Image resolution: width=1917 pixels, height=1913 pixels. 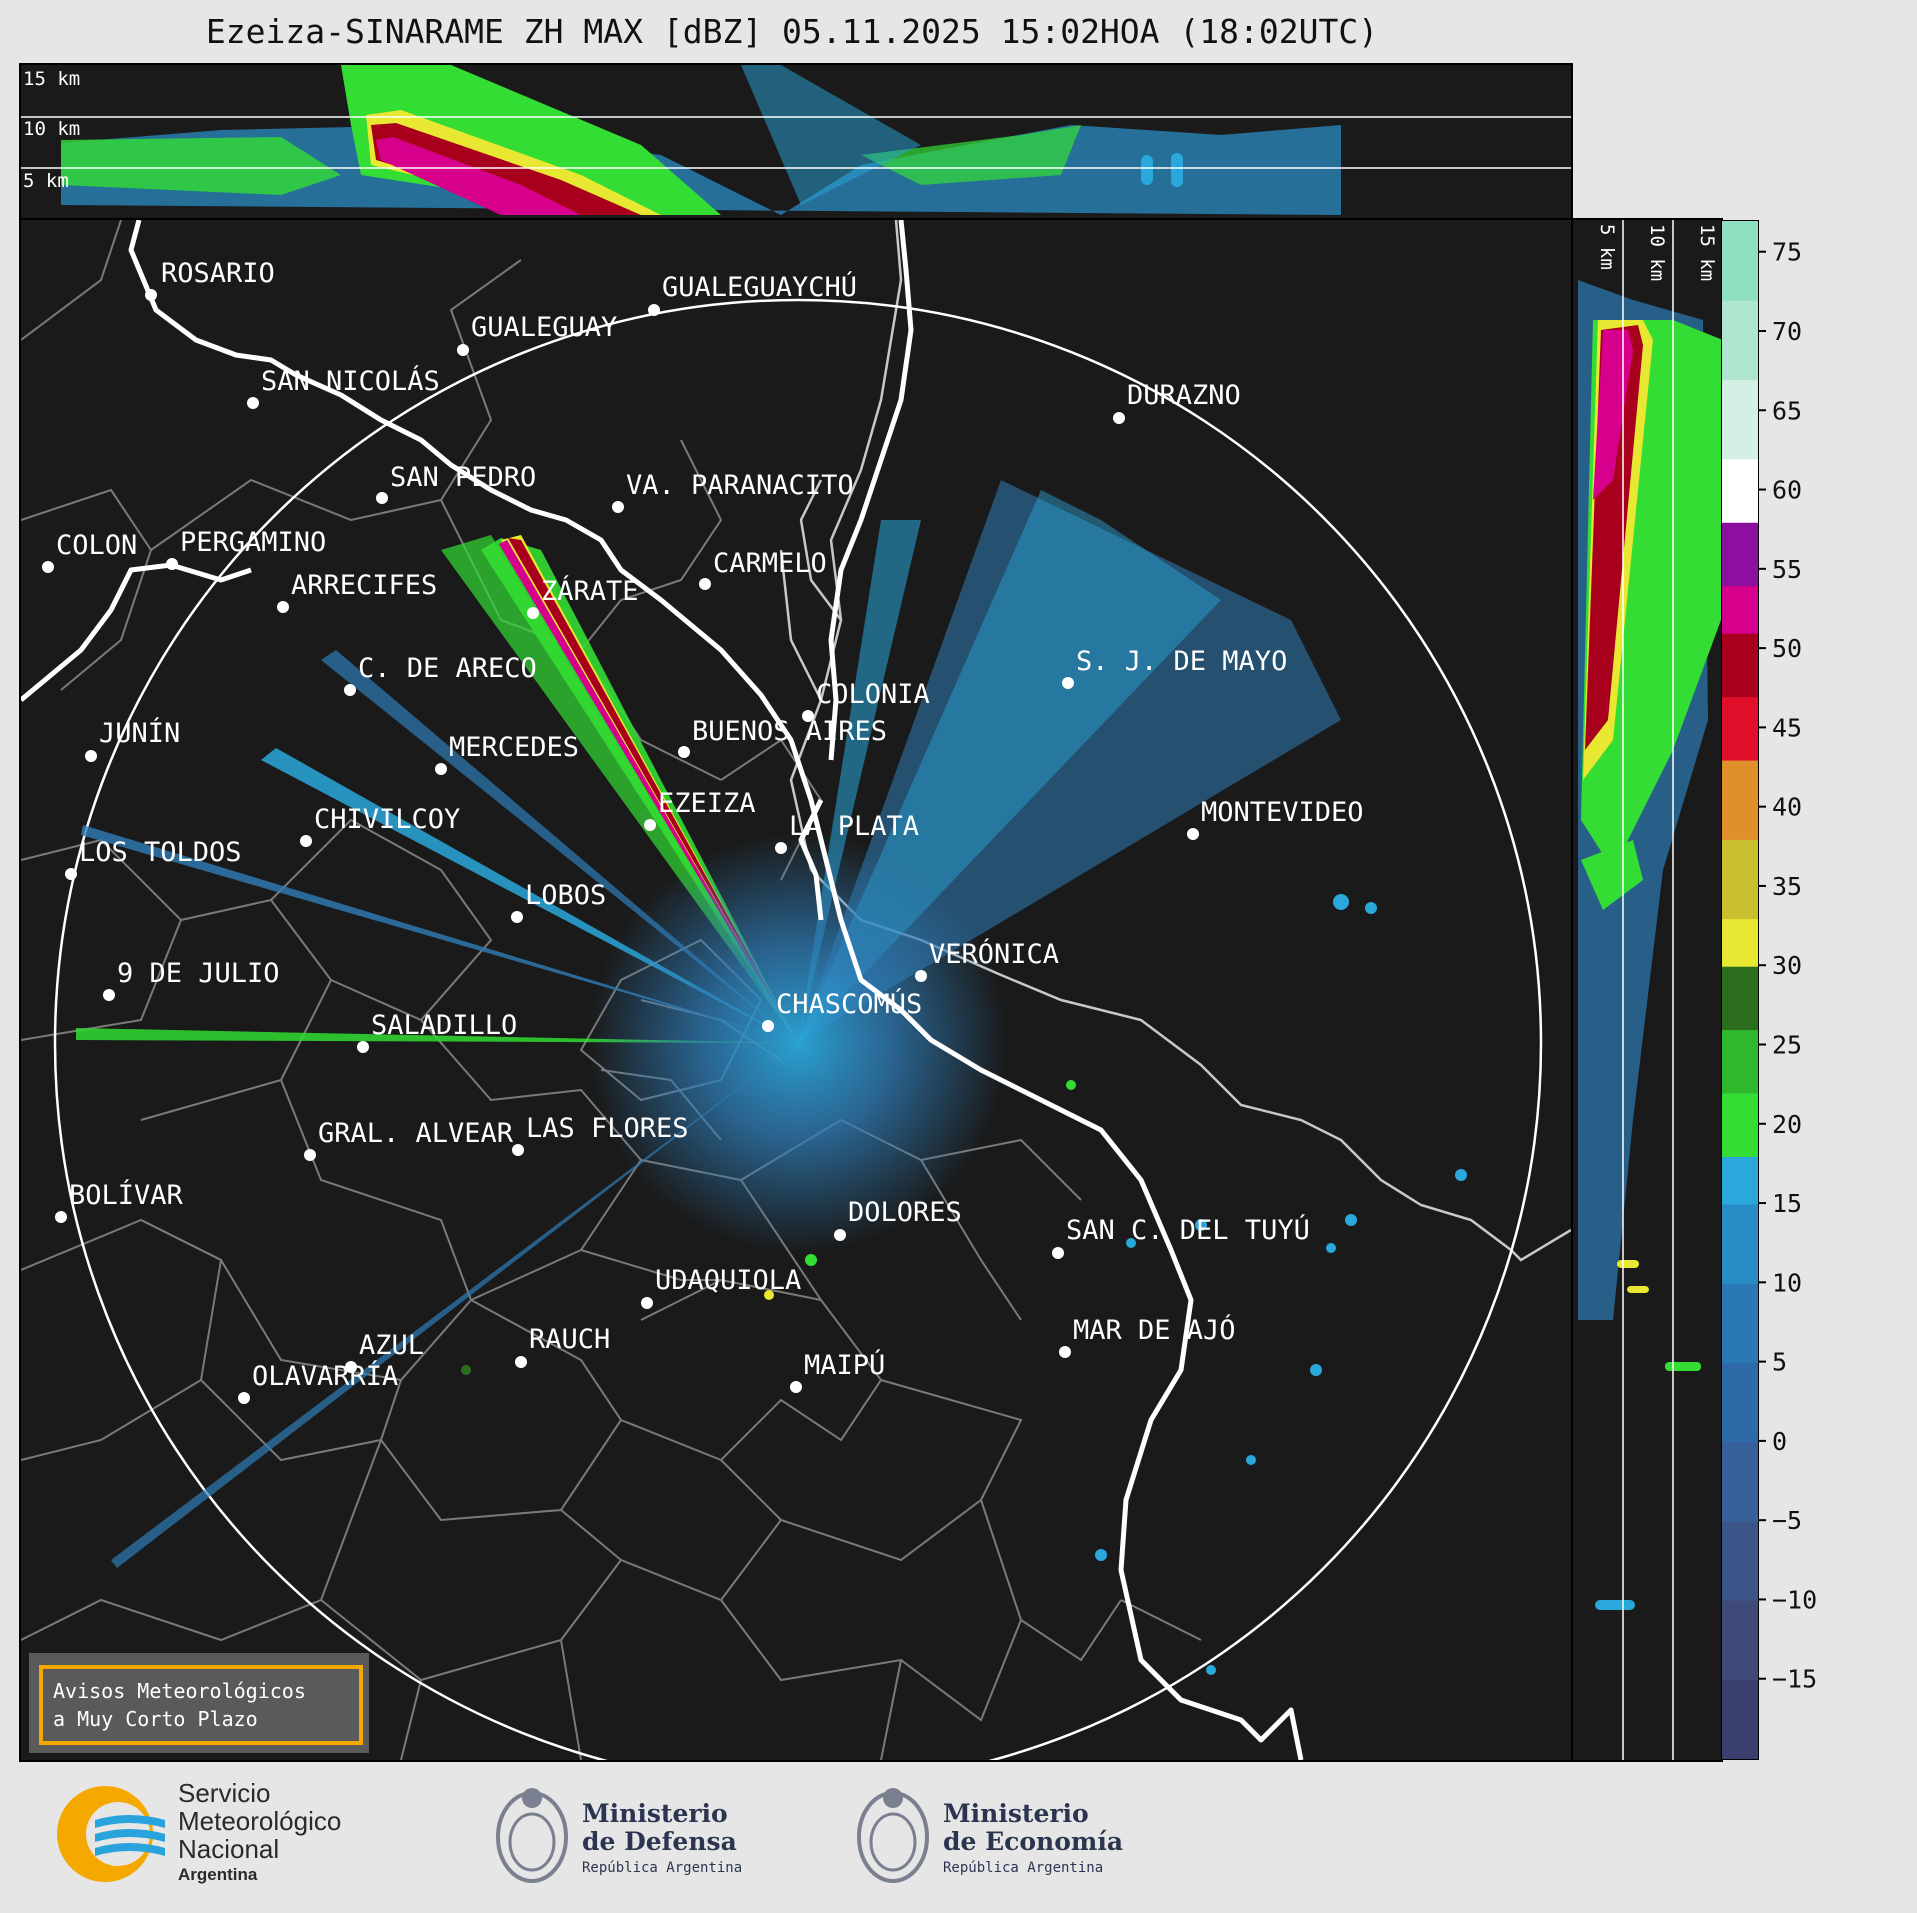 What do you see at coordinates (849, 1004) in the screenshot?
I see `city-label: CHASCOMÚS` at bounding box center [849, 1004].